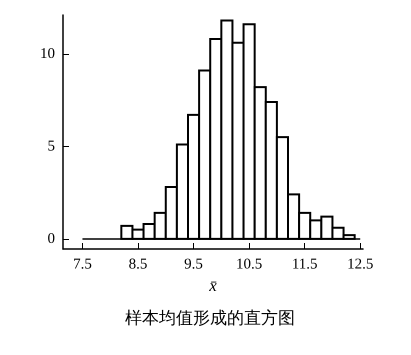 This screenshot has height=355, width=411. What do you see at coordinates (360, 264) in the screenshot?
I see `x-tick-label: 12.5` at bounding box center [360, 264].